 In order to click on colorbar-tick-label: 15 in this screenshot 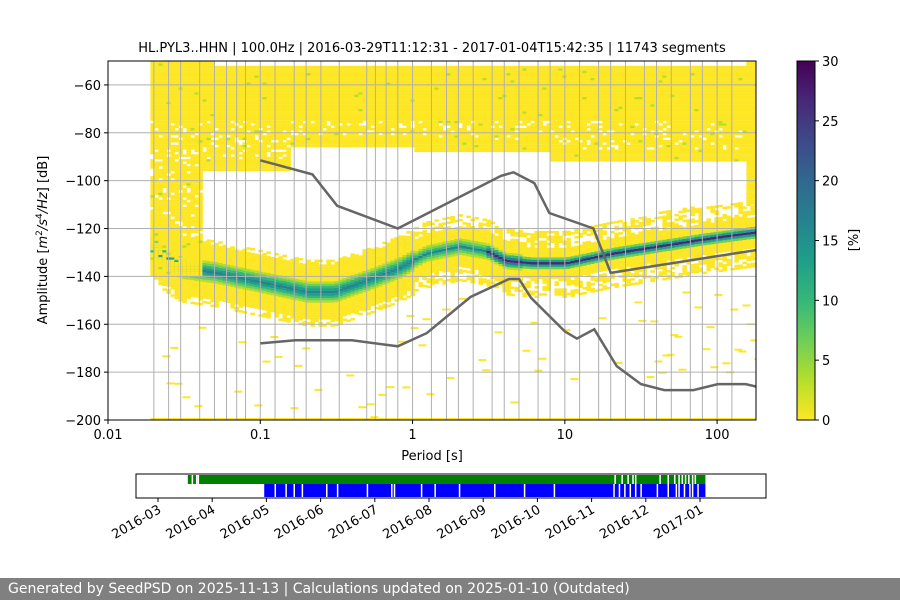, I will do `click(830, 242)`.